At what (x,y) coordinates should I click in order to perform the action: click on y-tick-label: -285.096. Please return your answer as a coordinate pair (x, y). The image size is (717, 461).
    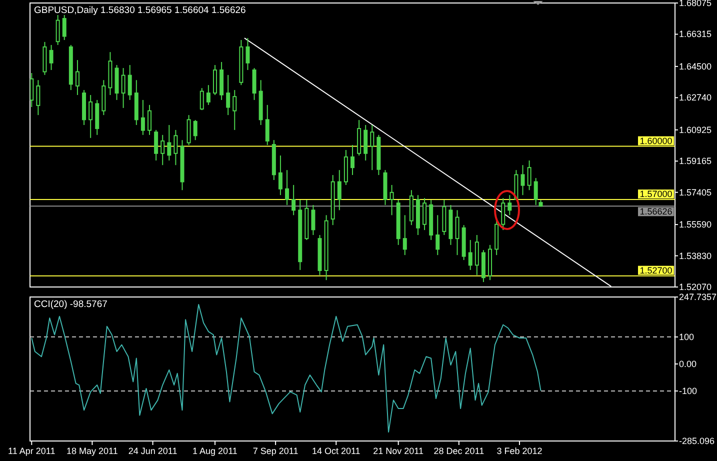
    Looking at the image, I should click on (697, 441).